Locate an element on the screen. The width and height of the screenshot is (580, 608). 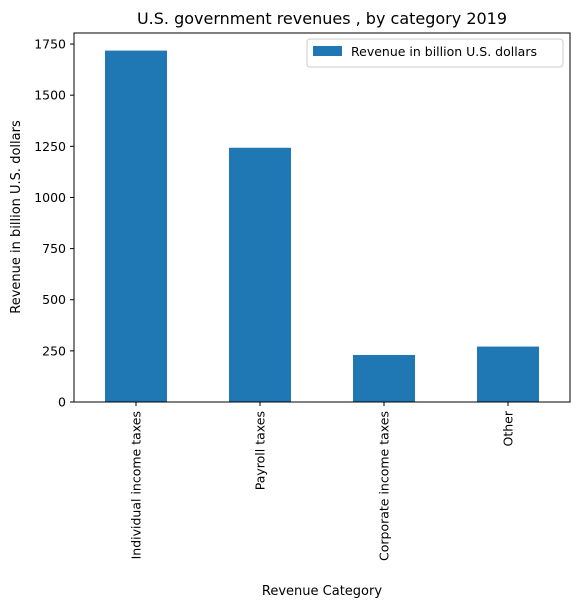
y-tick-label: 0 is located at coordinates (62, 402).